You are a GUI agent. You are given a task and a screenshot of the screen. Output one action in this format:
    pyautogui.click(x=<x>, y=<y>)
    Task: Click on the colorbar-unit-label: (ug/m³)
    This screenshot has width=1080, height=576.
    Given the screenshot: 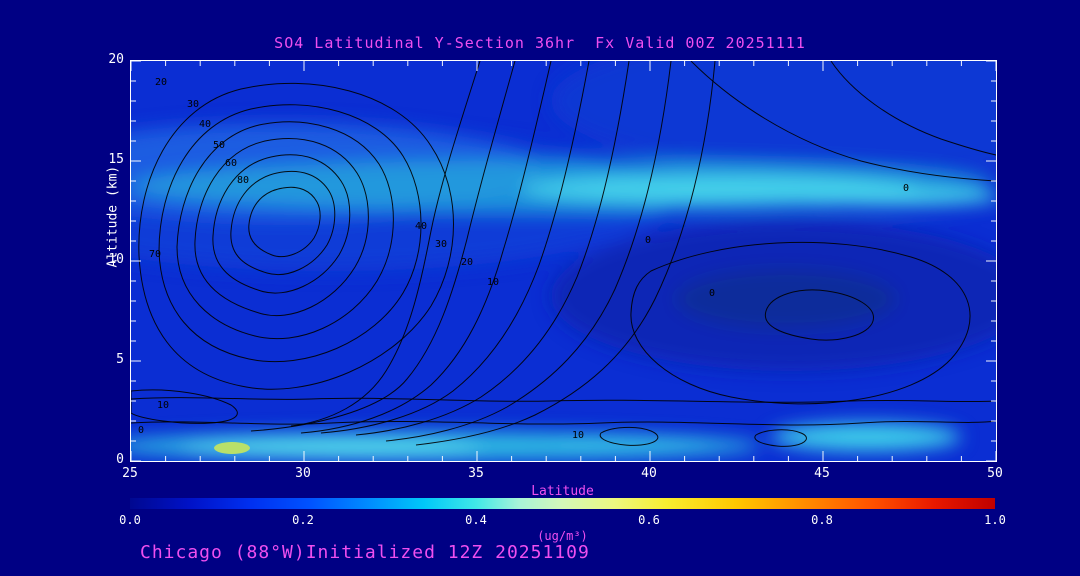 What is the action you would take?
    pyautogui.click(x=562, y=536)
    